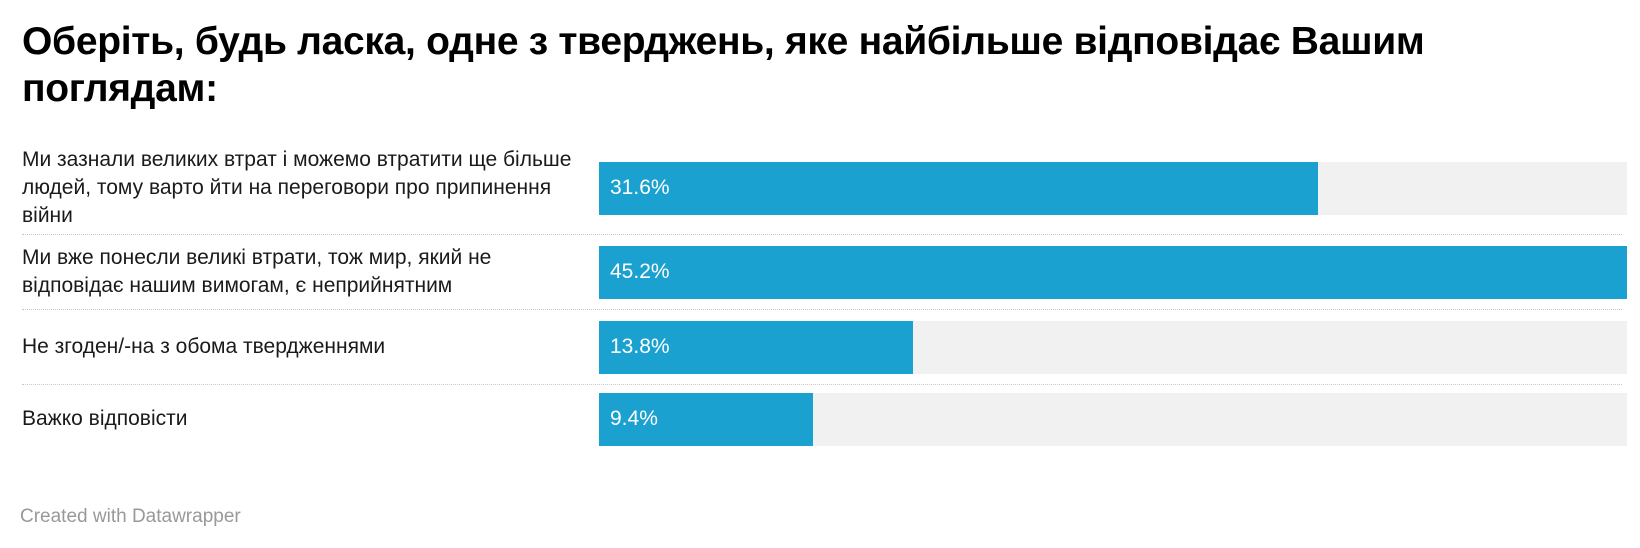 This screenshot has width=1640, height=548. Describe the element at coordinates (105, 418) in the screenshot. I see `category-label: Важко відповісти` at that location.